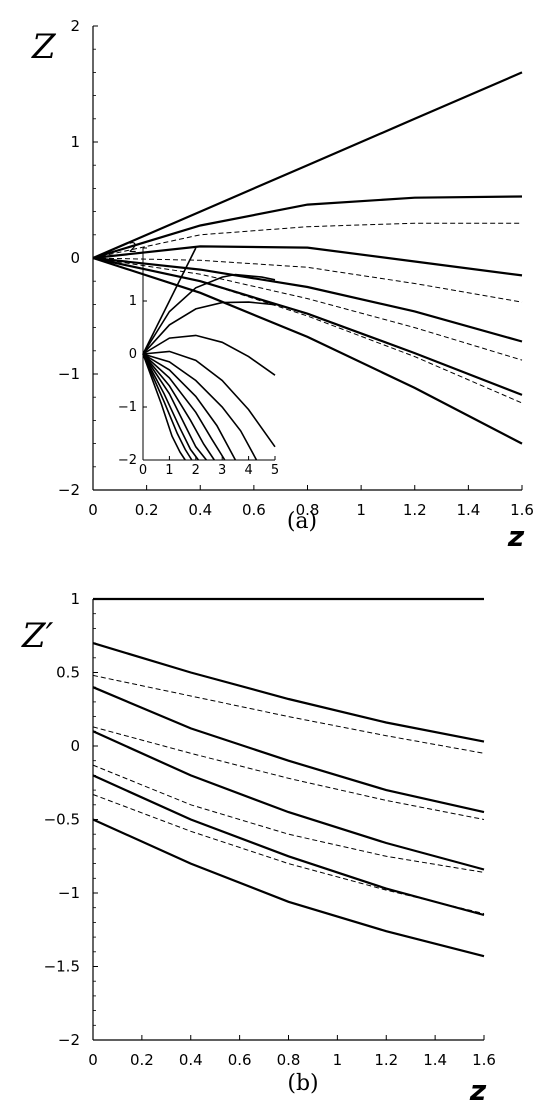 The width and height of the screenshot is (554, 1107). I want to click on inset-y-tick-label: −1, so click(127, 407).